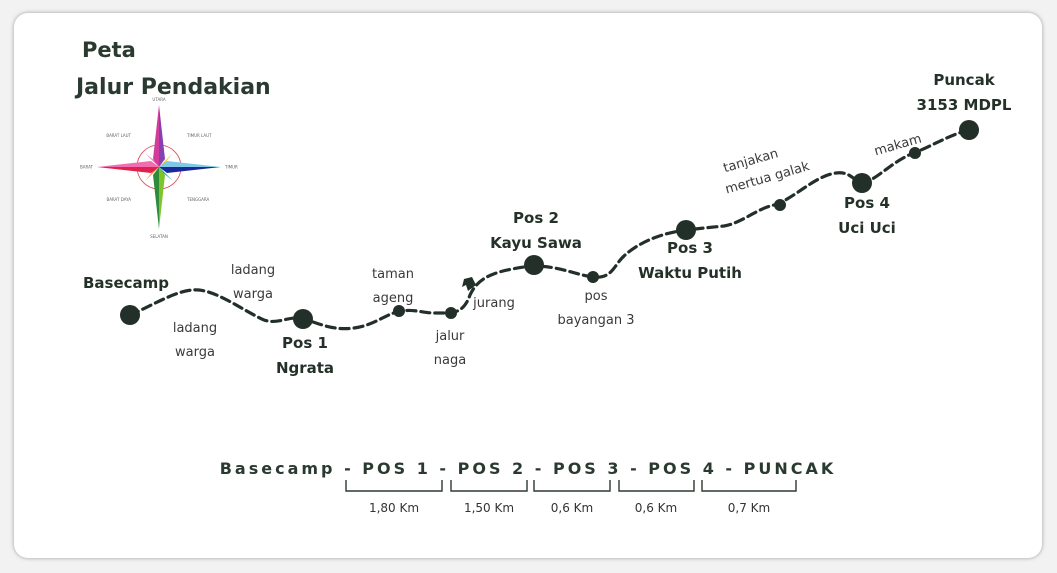 The image size is (1057, 573). Describe the element at coordinates (130, 315) in the screenshot. I see `basecamp-marker` at that location.